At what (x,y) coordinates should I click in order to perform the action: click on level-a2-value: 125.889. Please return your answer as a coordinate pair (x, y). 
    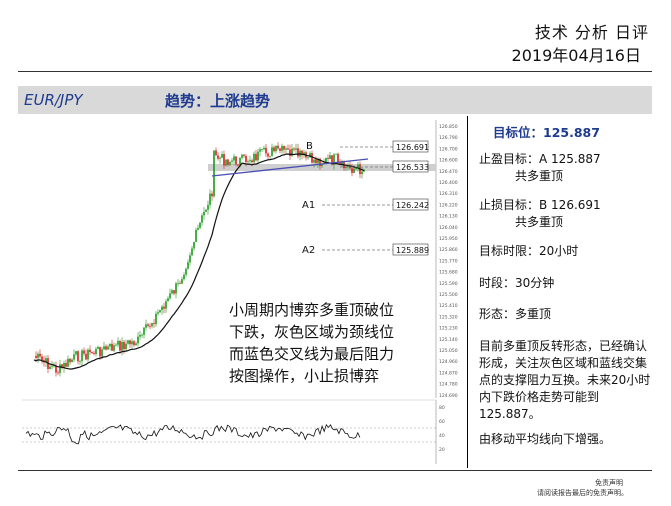
    Looking at the image, I should click on (412, 250).